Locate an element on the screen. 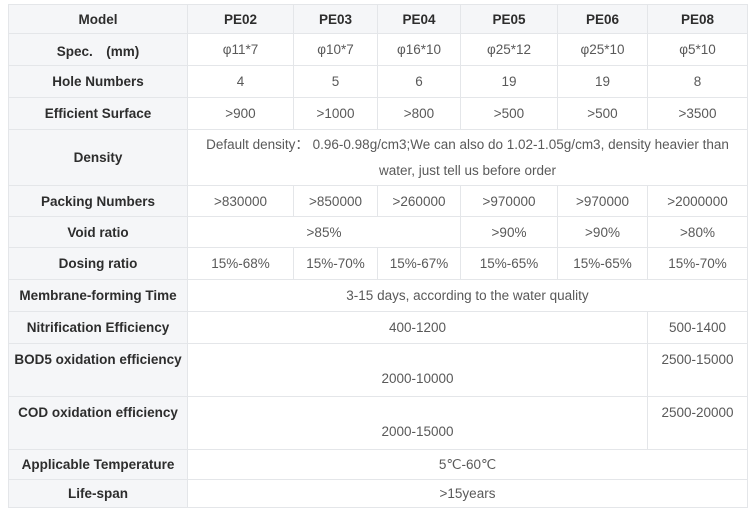  cell: >830000 is located at coordinates (240, 201).